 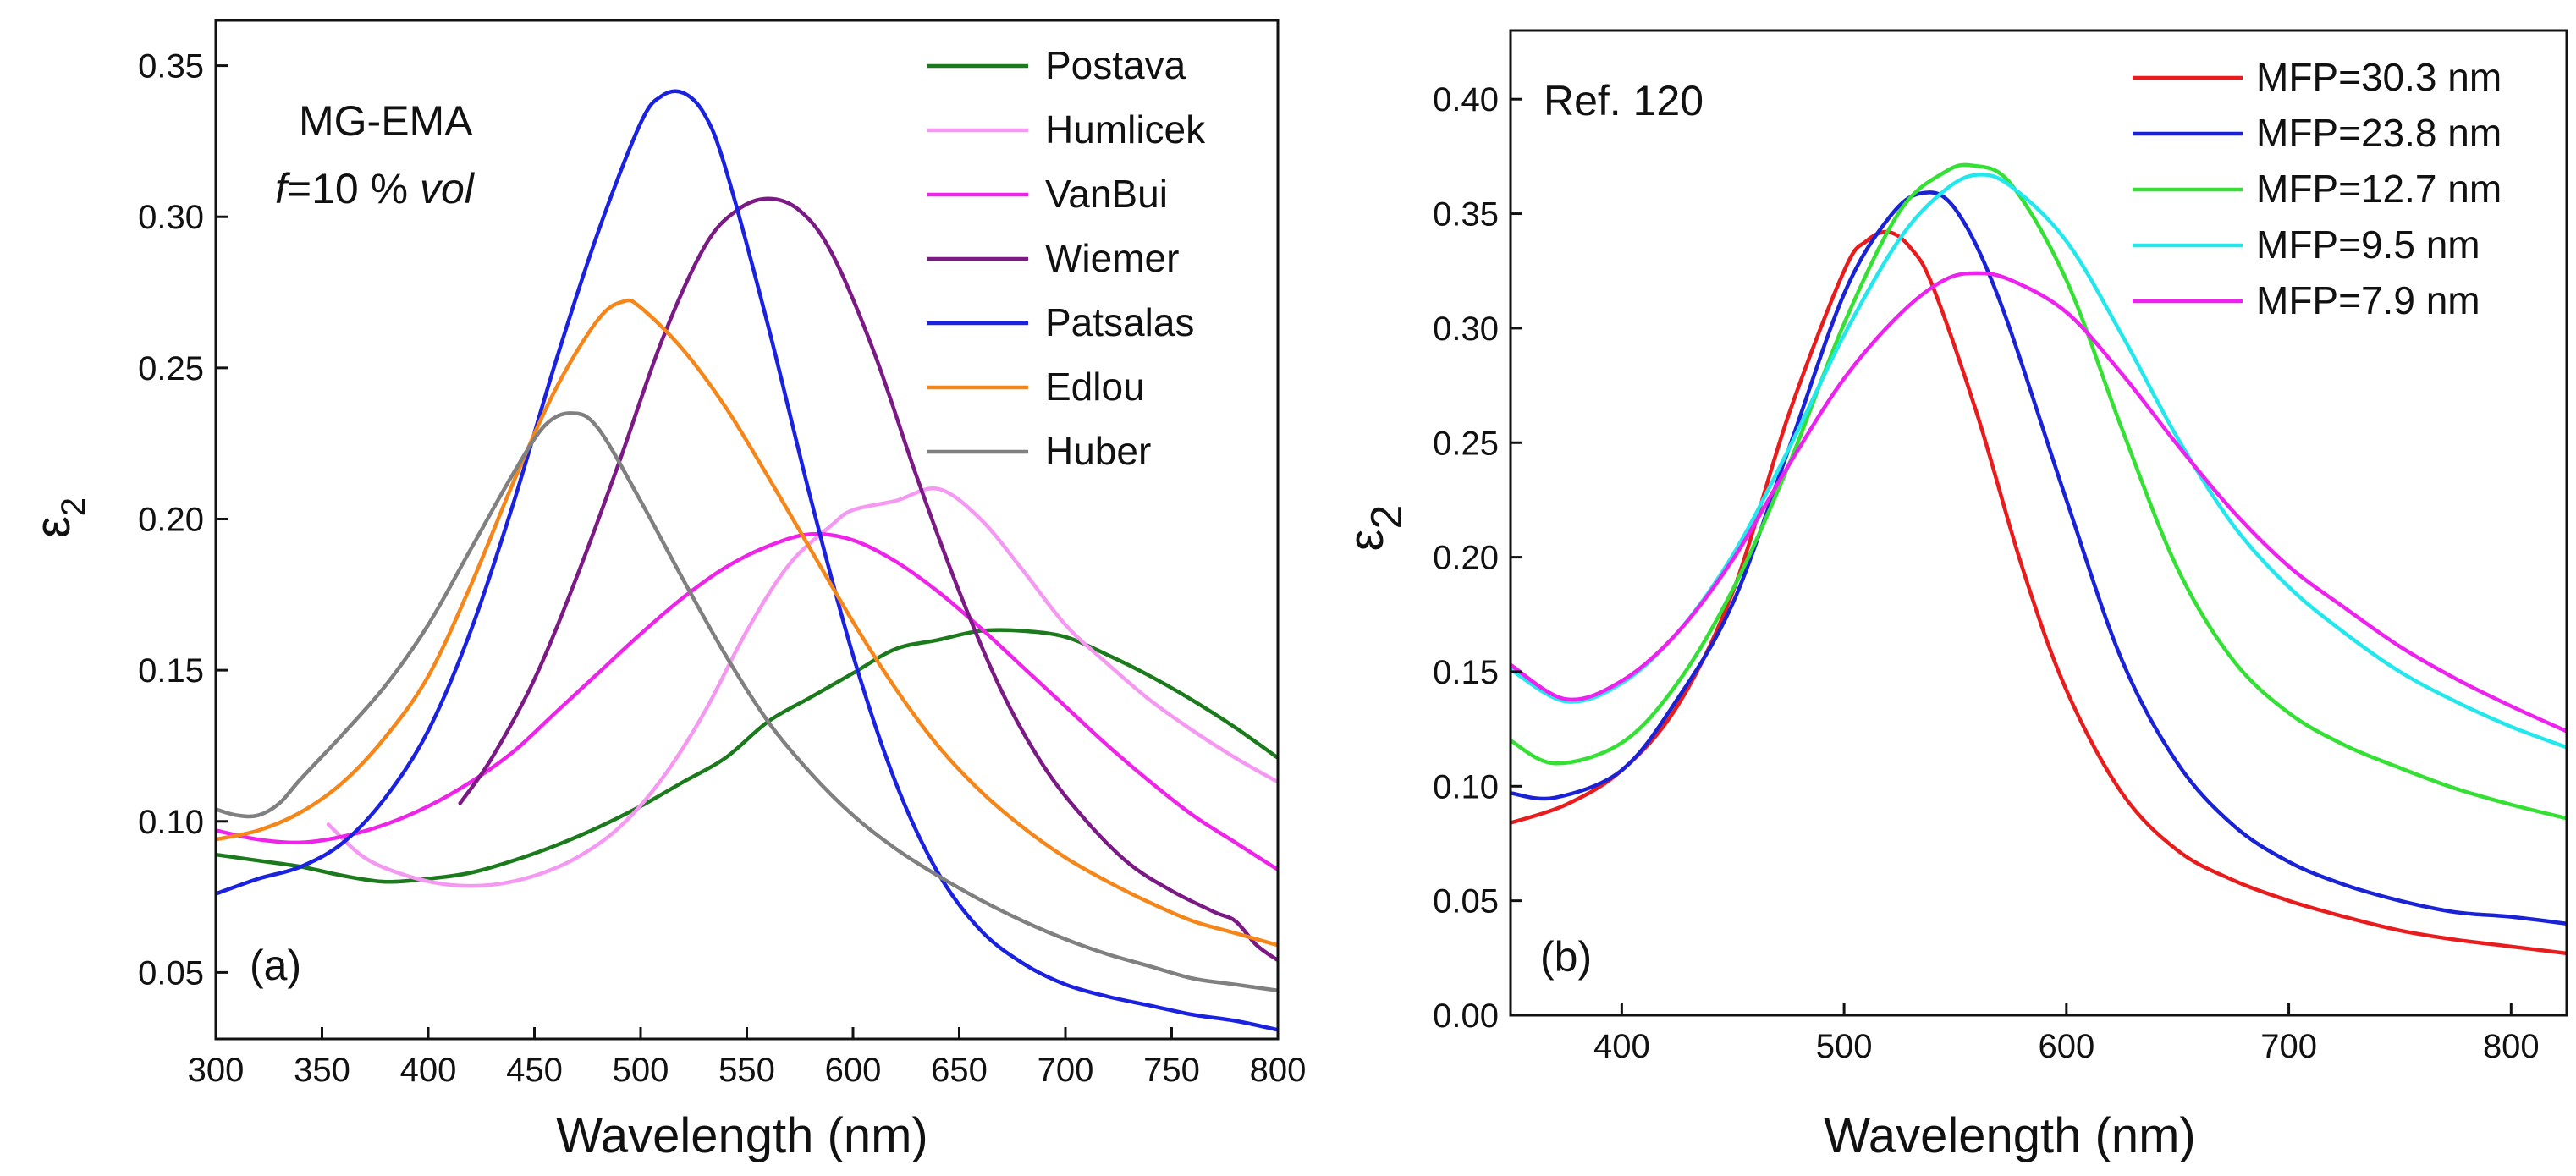 I want to click on series-humlicek, so click(x=802, y=687).